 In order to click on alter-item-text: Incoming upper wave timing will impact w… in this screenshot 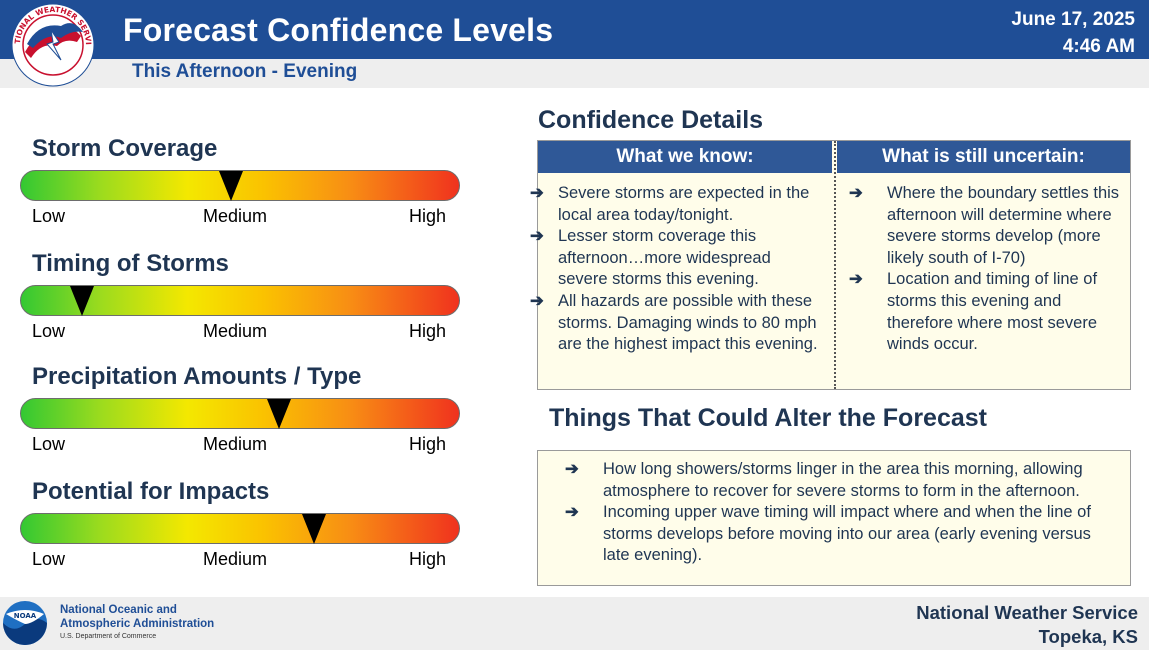, I will do `click(847, 534)`.